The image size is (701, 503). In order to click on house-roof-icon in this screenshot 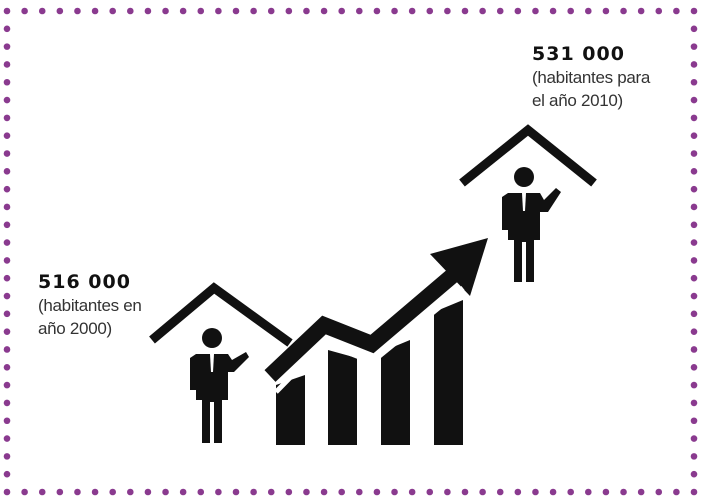, I will do `click(528, 155)`.